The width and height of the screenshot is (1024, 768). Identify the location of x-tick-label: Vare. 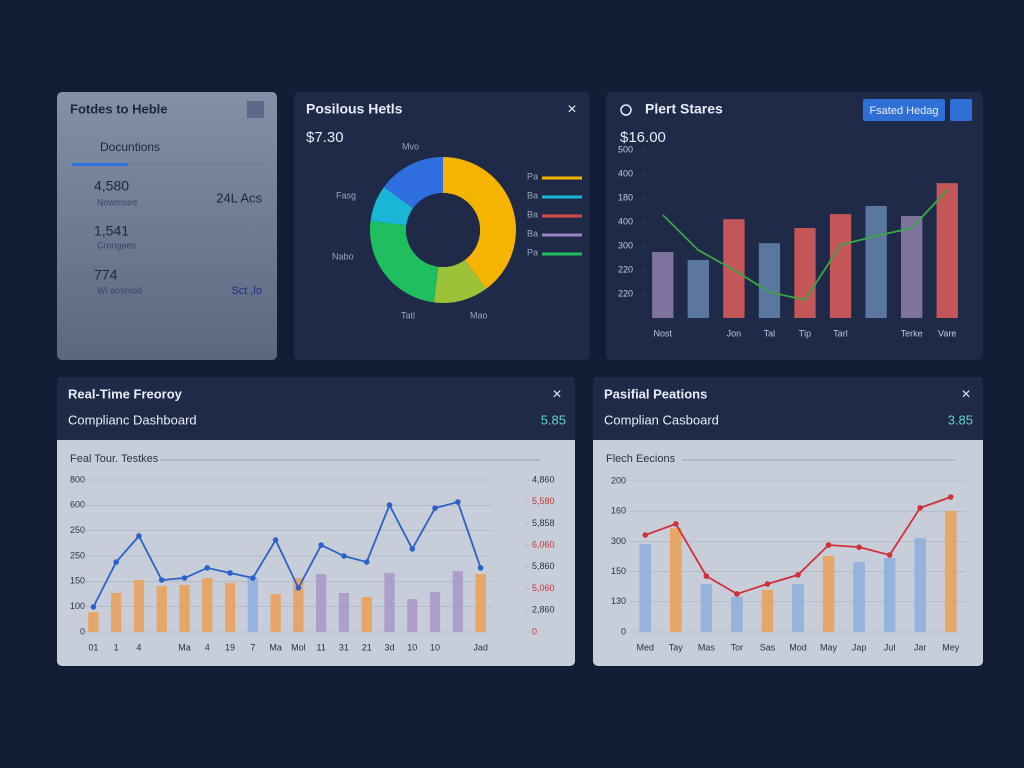
(947, 333).